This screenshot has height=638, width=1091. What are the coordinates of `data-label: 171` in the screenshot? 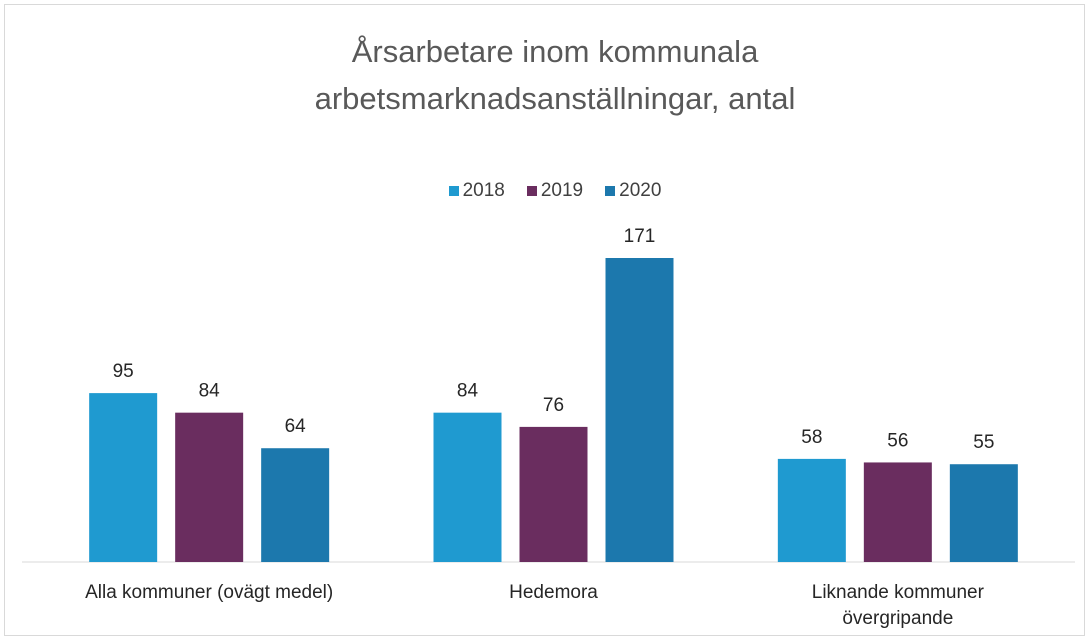 It's located at (640, 236).